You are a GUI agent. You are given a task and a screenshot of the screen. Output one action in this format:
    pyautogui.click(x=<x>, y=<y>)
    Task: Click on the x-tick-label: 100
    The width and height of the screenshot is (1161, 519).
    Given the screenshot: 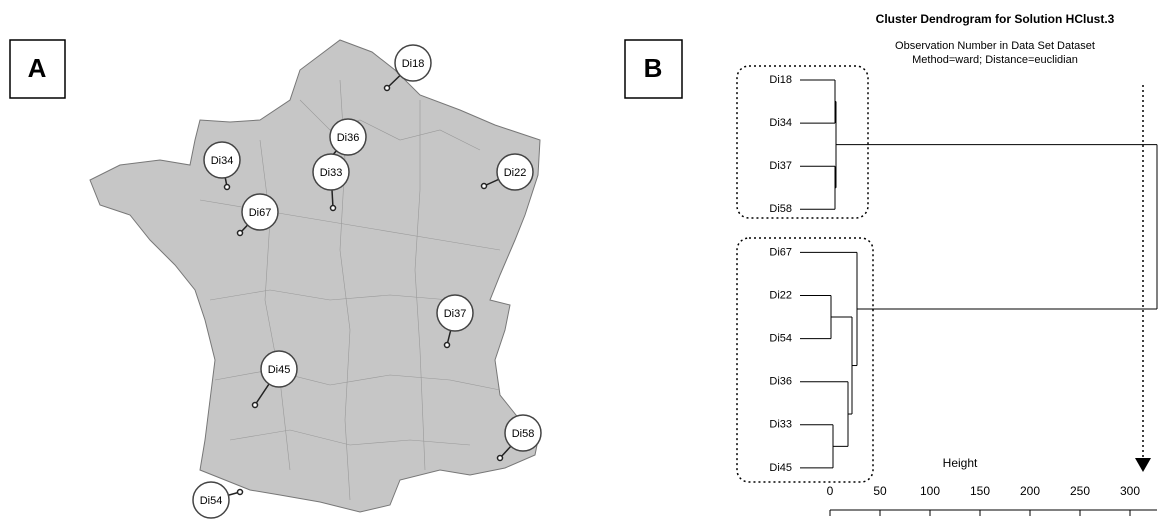 What is the action you would take?
    pyautogui.click(x=930, y=491)
    